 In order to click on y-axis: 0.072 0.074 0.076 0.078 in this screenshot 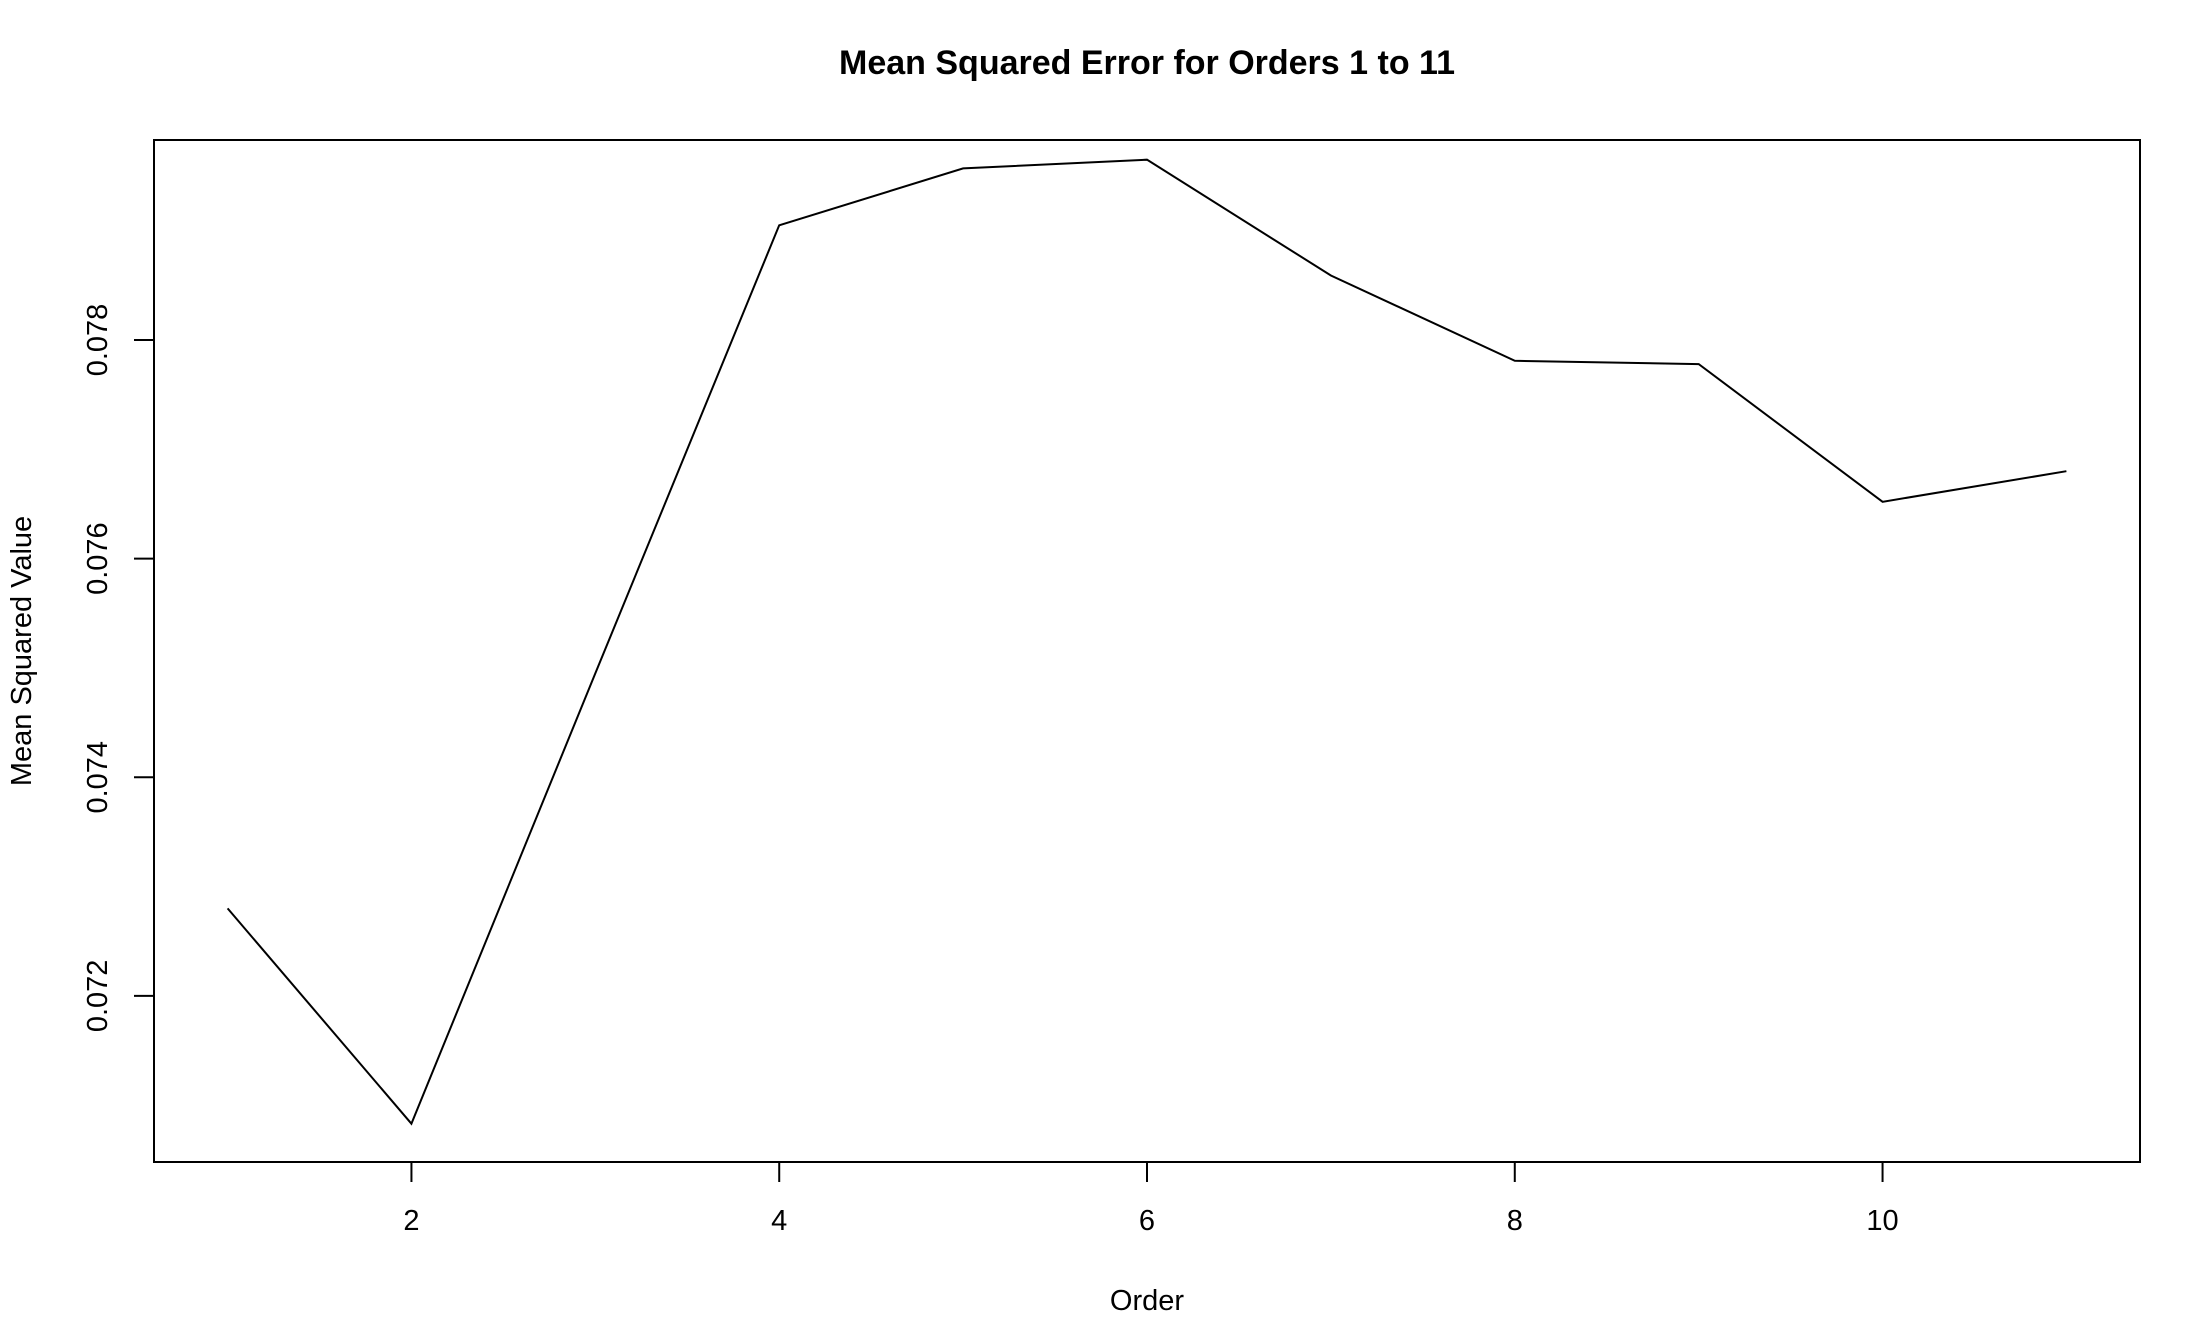, I will do `click(118, 668)`.